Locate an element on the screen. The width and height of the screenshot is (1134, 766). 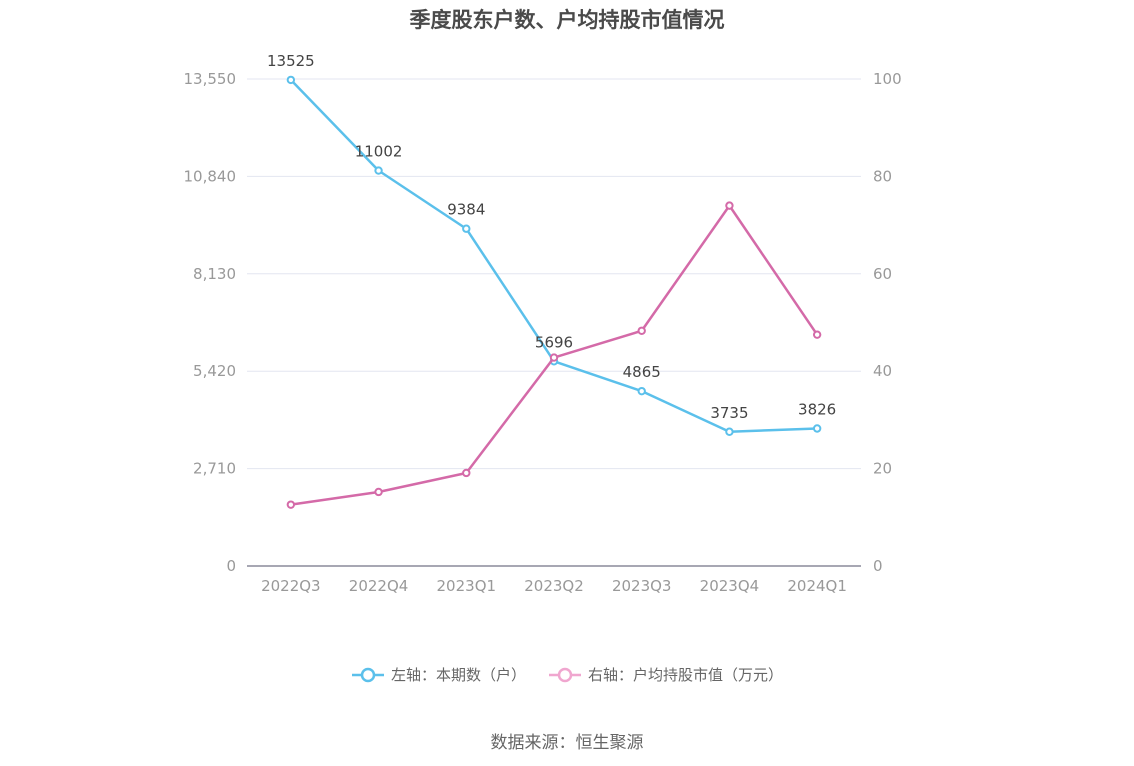
x-tick-label: 2022Q4 is located at coordinates (379, 586).